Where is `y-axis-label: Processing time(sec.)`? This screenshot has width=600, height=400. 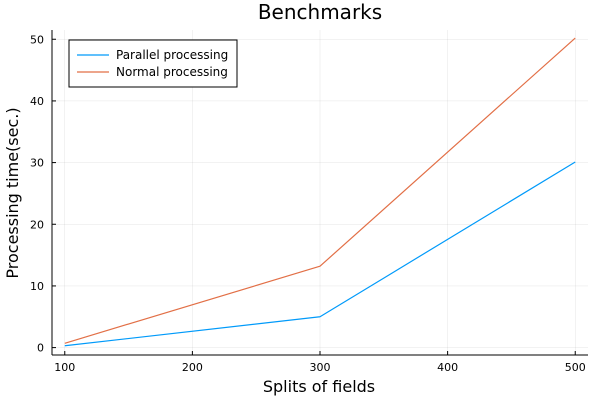
y-axis-label: Processing time(sec.) is located at coordinates (12, 192).